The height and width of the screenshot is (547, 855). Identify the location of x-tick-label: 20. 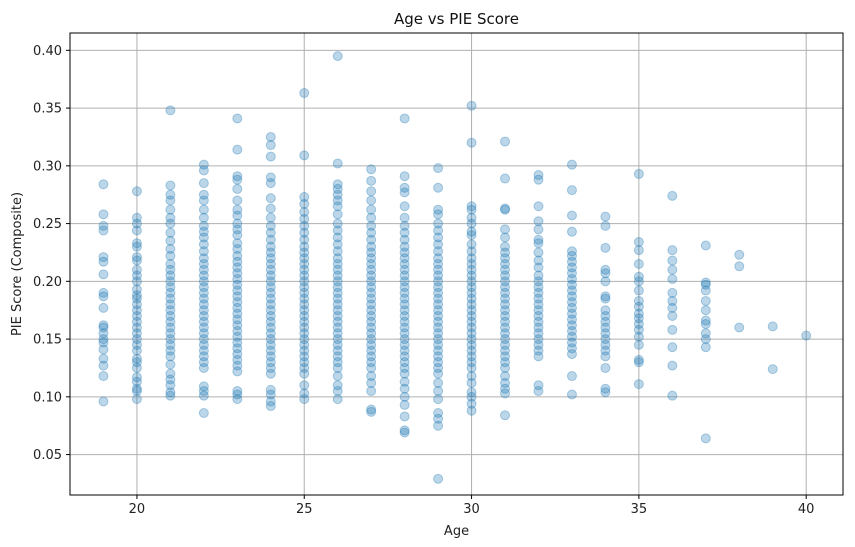
(137, 509).